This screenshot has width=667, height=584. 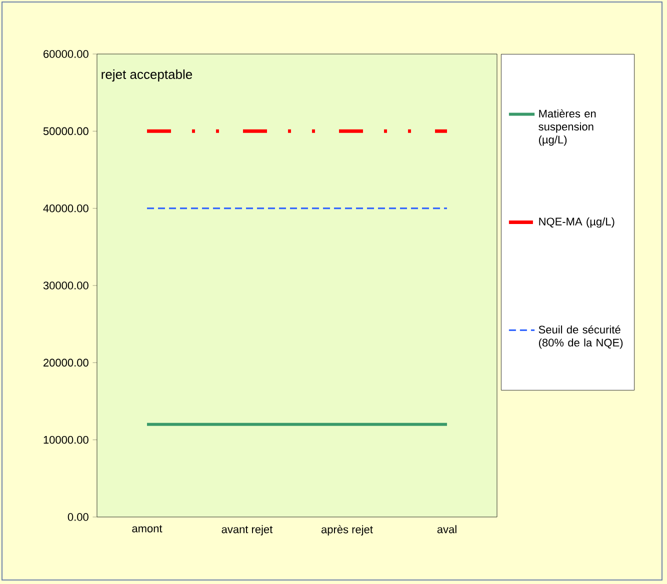 What do you see at coordinates (66, 362) in the screenshot?
I see `y-tick-label: 20000.00` at bounding box center [66, 362].